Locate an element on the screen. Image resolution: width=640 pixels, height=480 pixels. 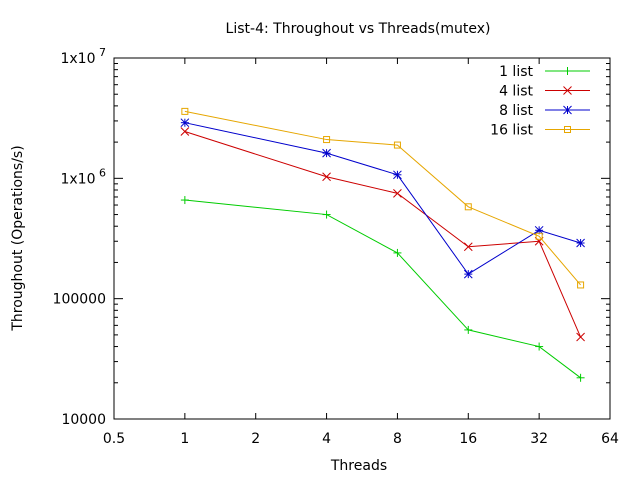
legend-entry: 8 list is located at coordinates (544, 111).